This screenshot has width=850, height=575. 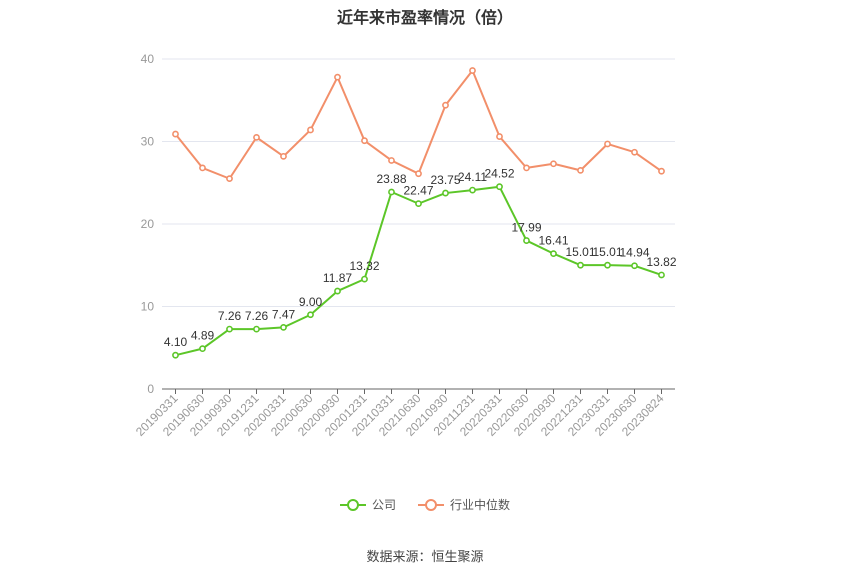 I want to click on chart-title: 近年来市盈率情况（倍）, so click(x=424, y=17).